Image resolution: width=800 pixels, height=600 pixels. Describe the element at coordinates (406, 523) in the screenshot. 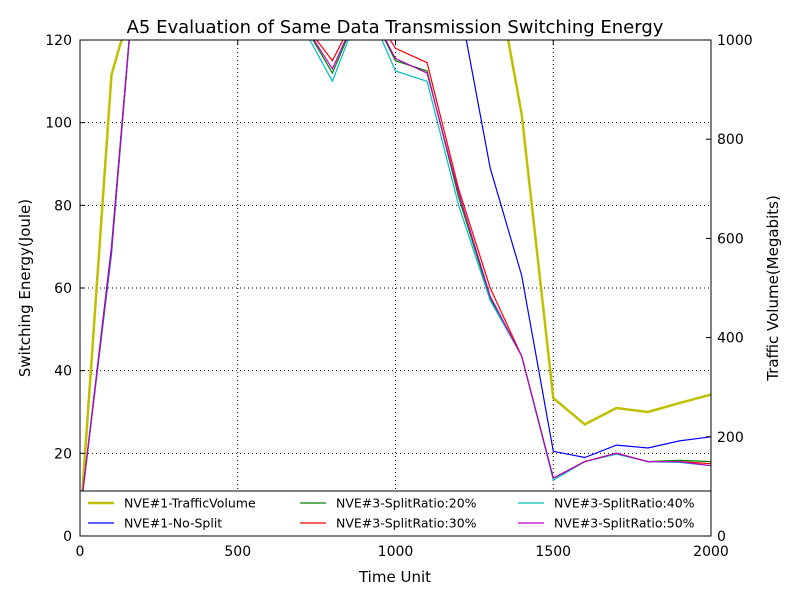

I see `legend-label: NVE#3-SplitRatio:30%` at that location.